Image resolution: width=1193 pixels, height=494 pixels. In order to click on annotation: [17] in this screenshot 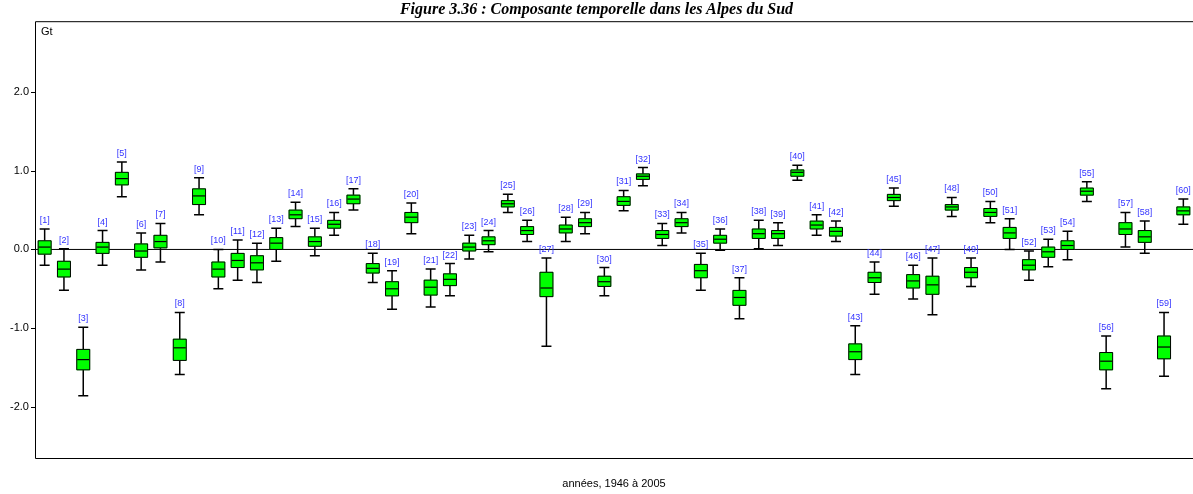, I will do `click(353, 179)`.